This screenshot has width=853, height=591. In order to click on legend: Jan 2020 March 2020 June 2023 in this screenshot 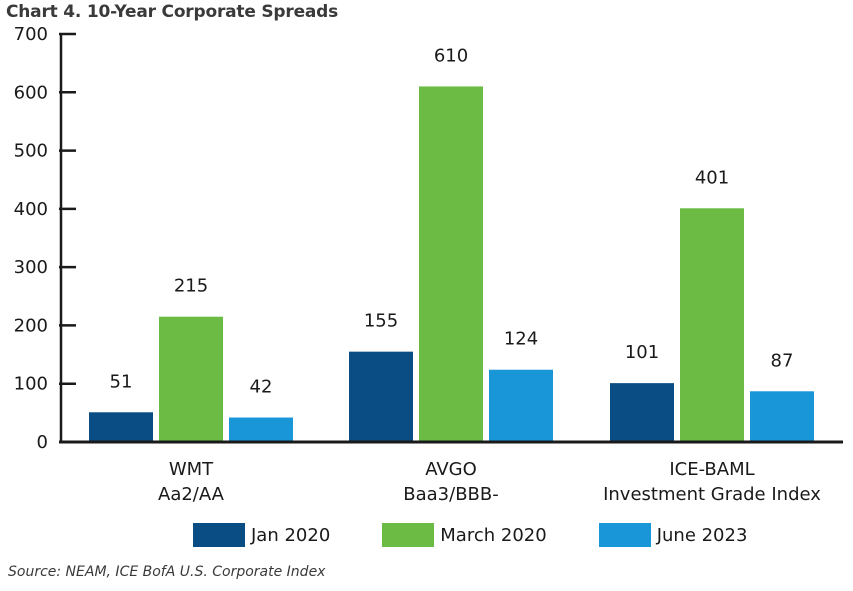, I will do `click(496, 535)`.